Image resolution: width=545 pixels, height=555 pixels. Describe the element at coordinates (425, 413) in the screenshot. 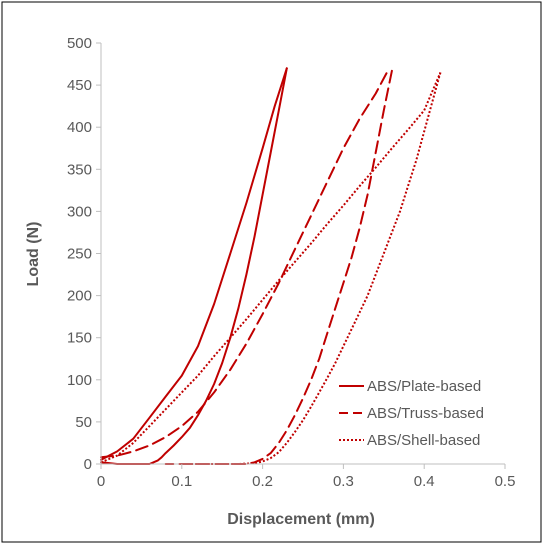

I see `legend-label-2: ABS/Truss-based` at that location.